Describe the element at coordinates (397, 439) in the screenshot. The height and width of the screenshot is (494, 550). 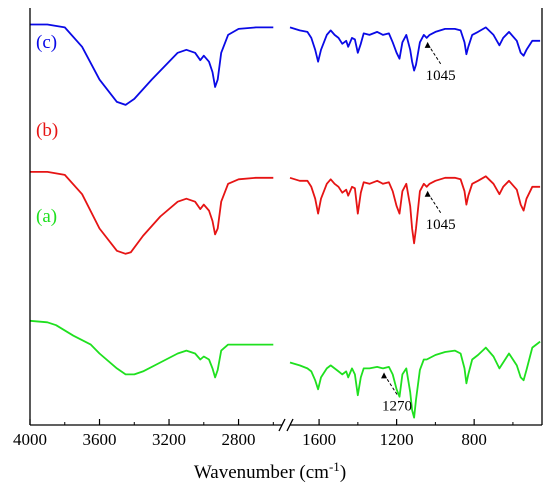
I see `x-tick-label: 1200` at that location.